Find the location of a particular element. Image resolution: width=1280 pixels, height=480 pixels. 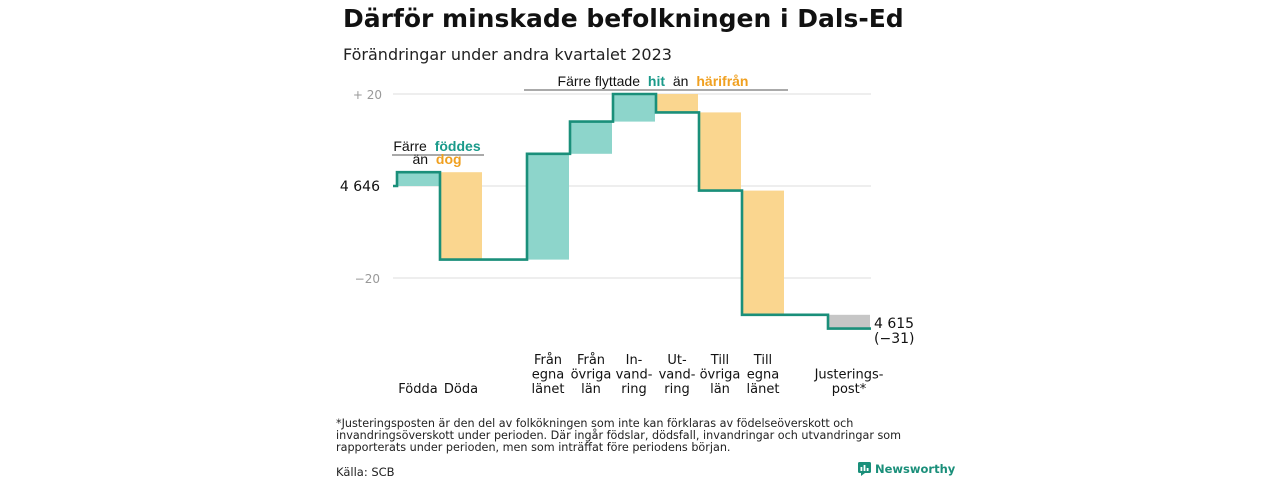

end-change-label: (−31) is located at coordinates (894, 339).